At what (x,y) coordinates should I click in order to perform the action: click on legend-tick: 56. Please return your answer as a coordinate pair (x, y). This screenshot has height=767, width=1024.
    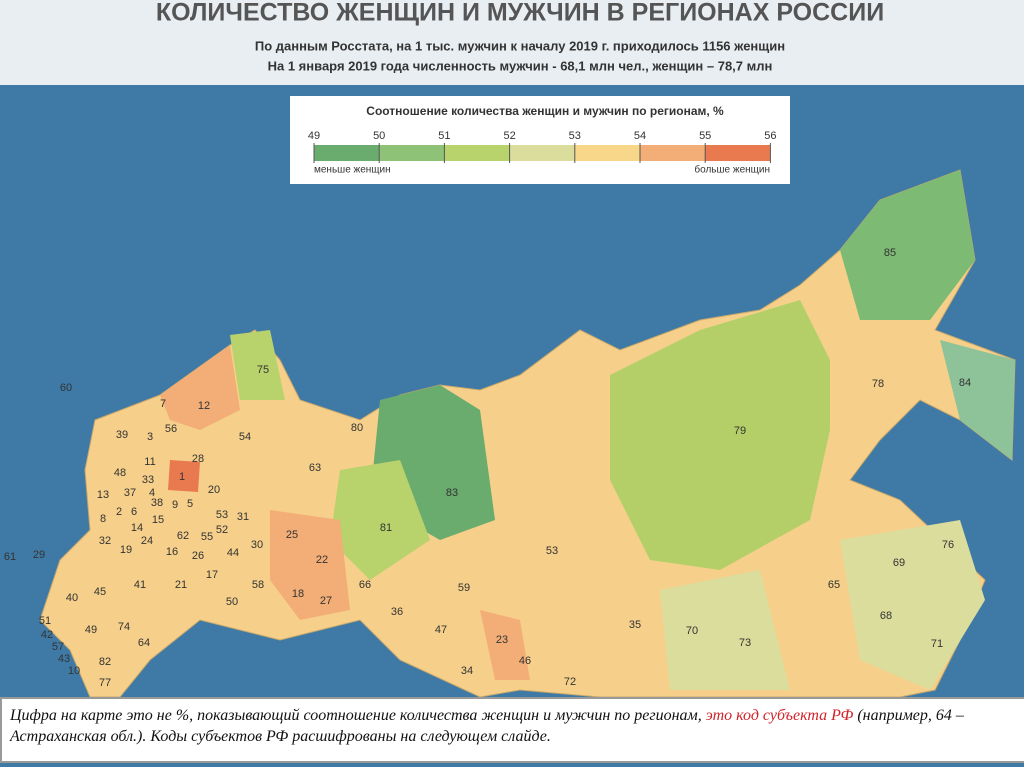
    Looking at the image, I should click on (770, 136).